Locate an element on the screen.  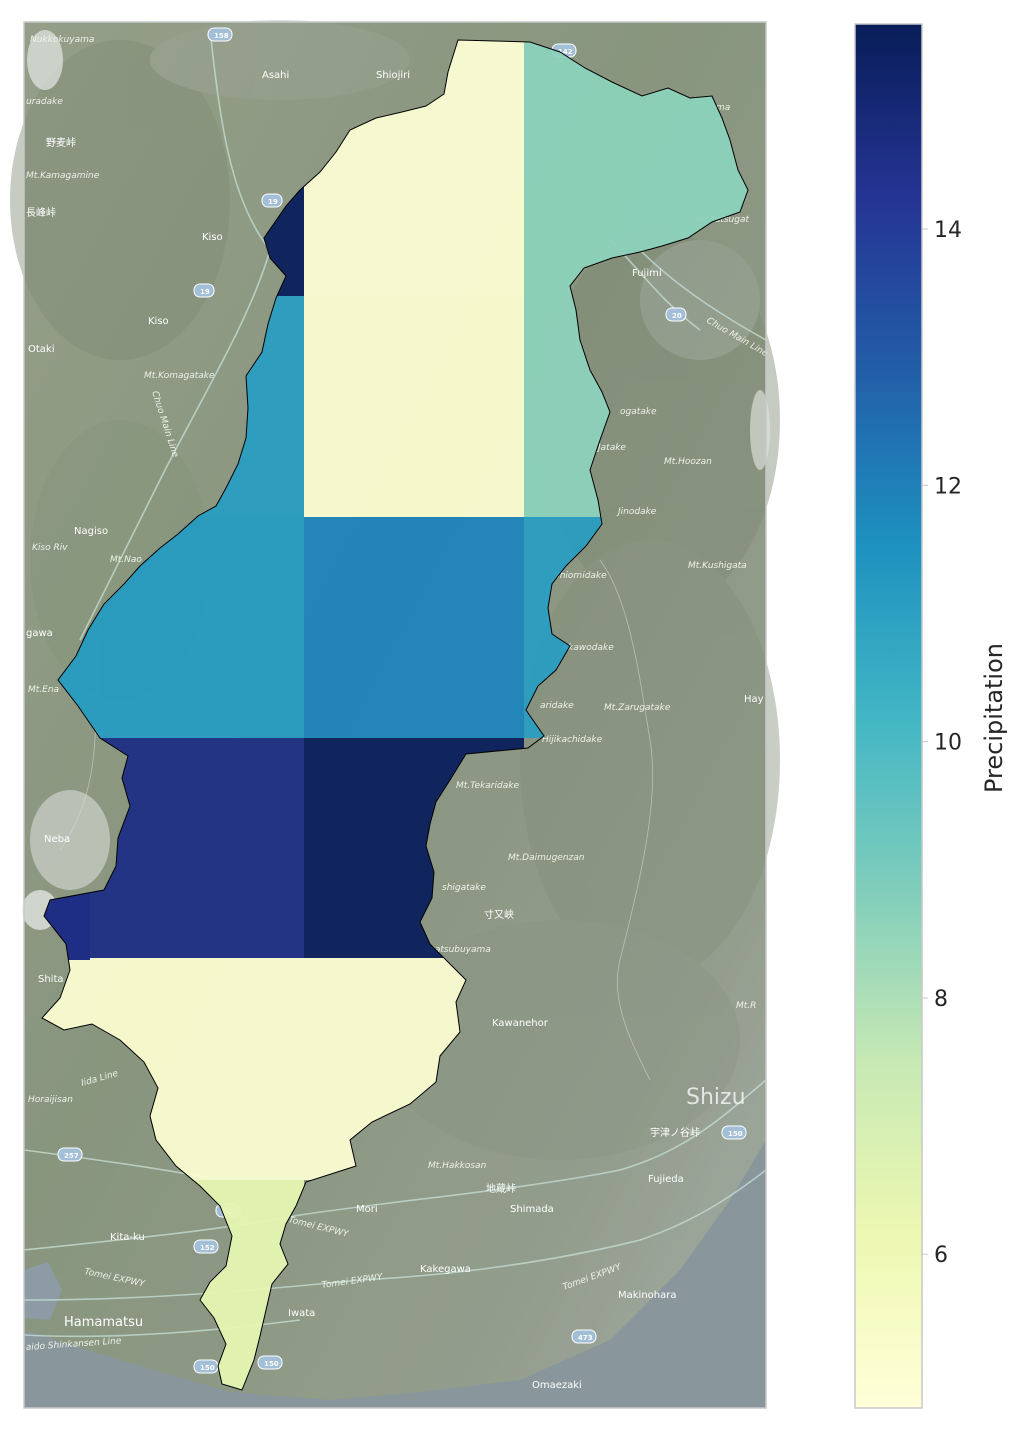
label-otaki: Otaki is located at coordinates (41, 349).